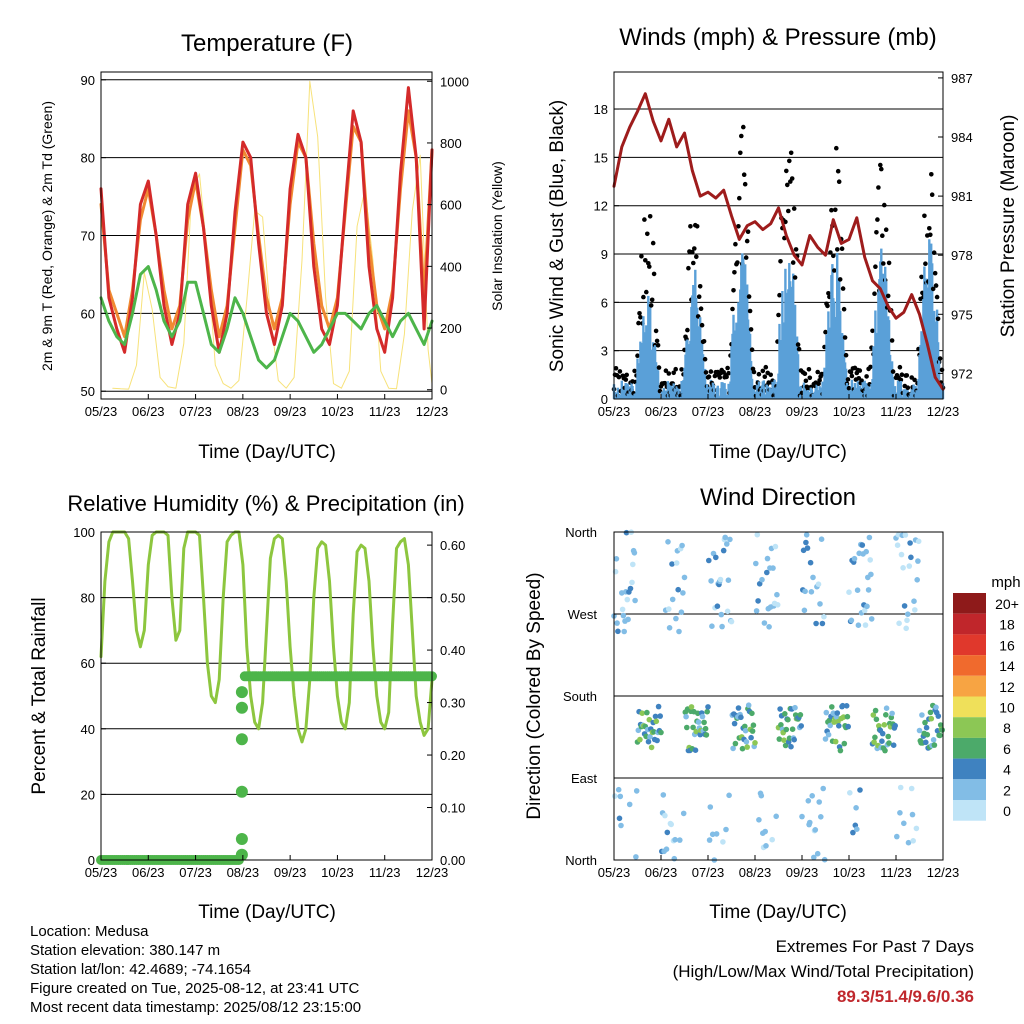 Image resolution: width=1024 pixels, height=1024 pixels. What do you see at coordinates (148, 411) in the screenshot?
I see `x-tick-label: 06/23` at bounding box center [148, 411].